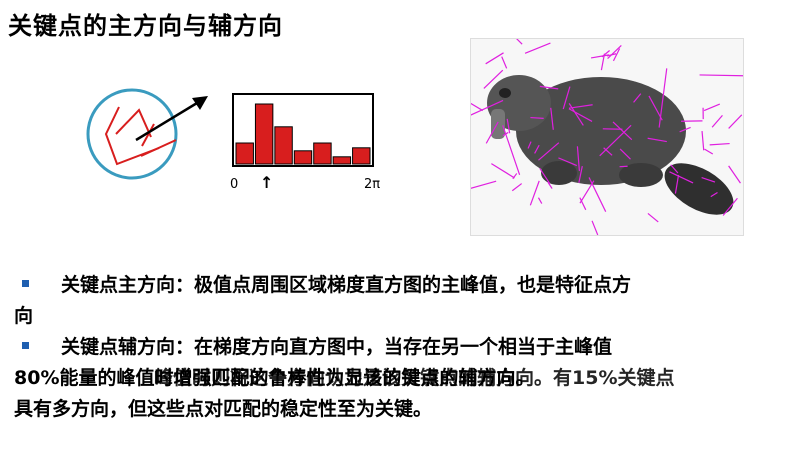  I want to click on peak-arrow: ↑, so click(266, 182).